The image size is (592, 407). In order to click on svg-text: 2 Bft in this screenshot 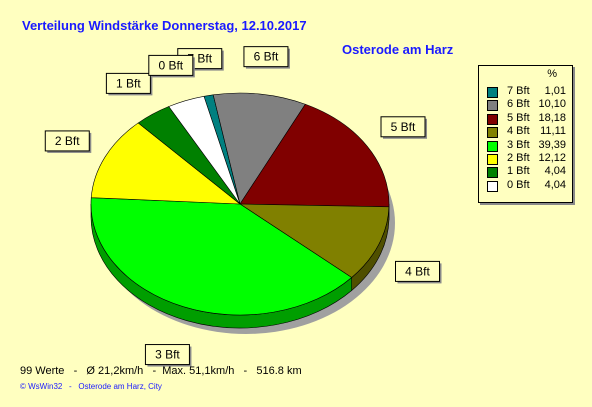, I will do `click(67, 141)`.